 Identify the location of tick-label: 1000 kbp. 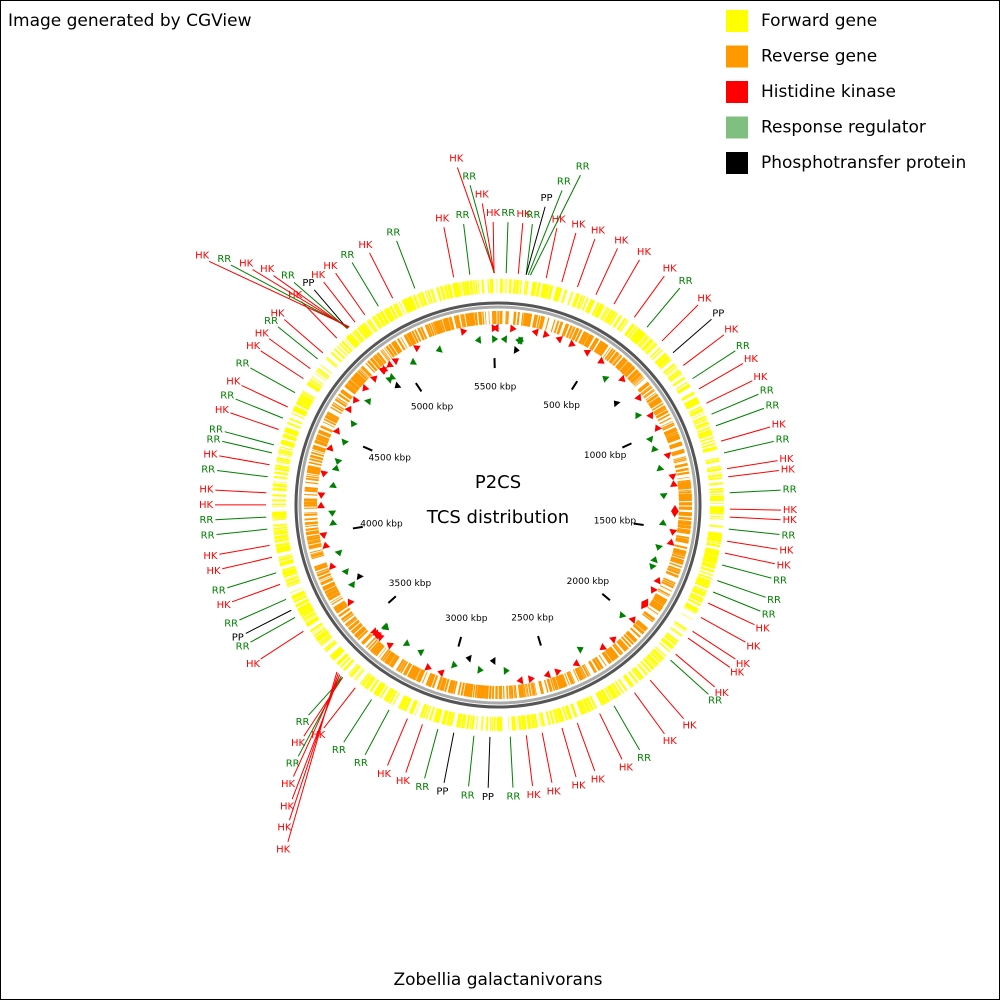
(605, 456).